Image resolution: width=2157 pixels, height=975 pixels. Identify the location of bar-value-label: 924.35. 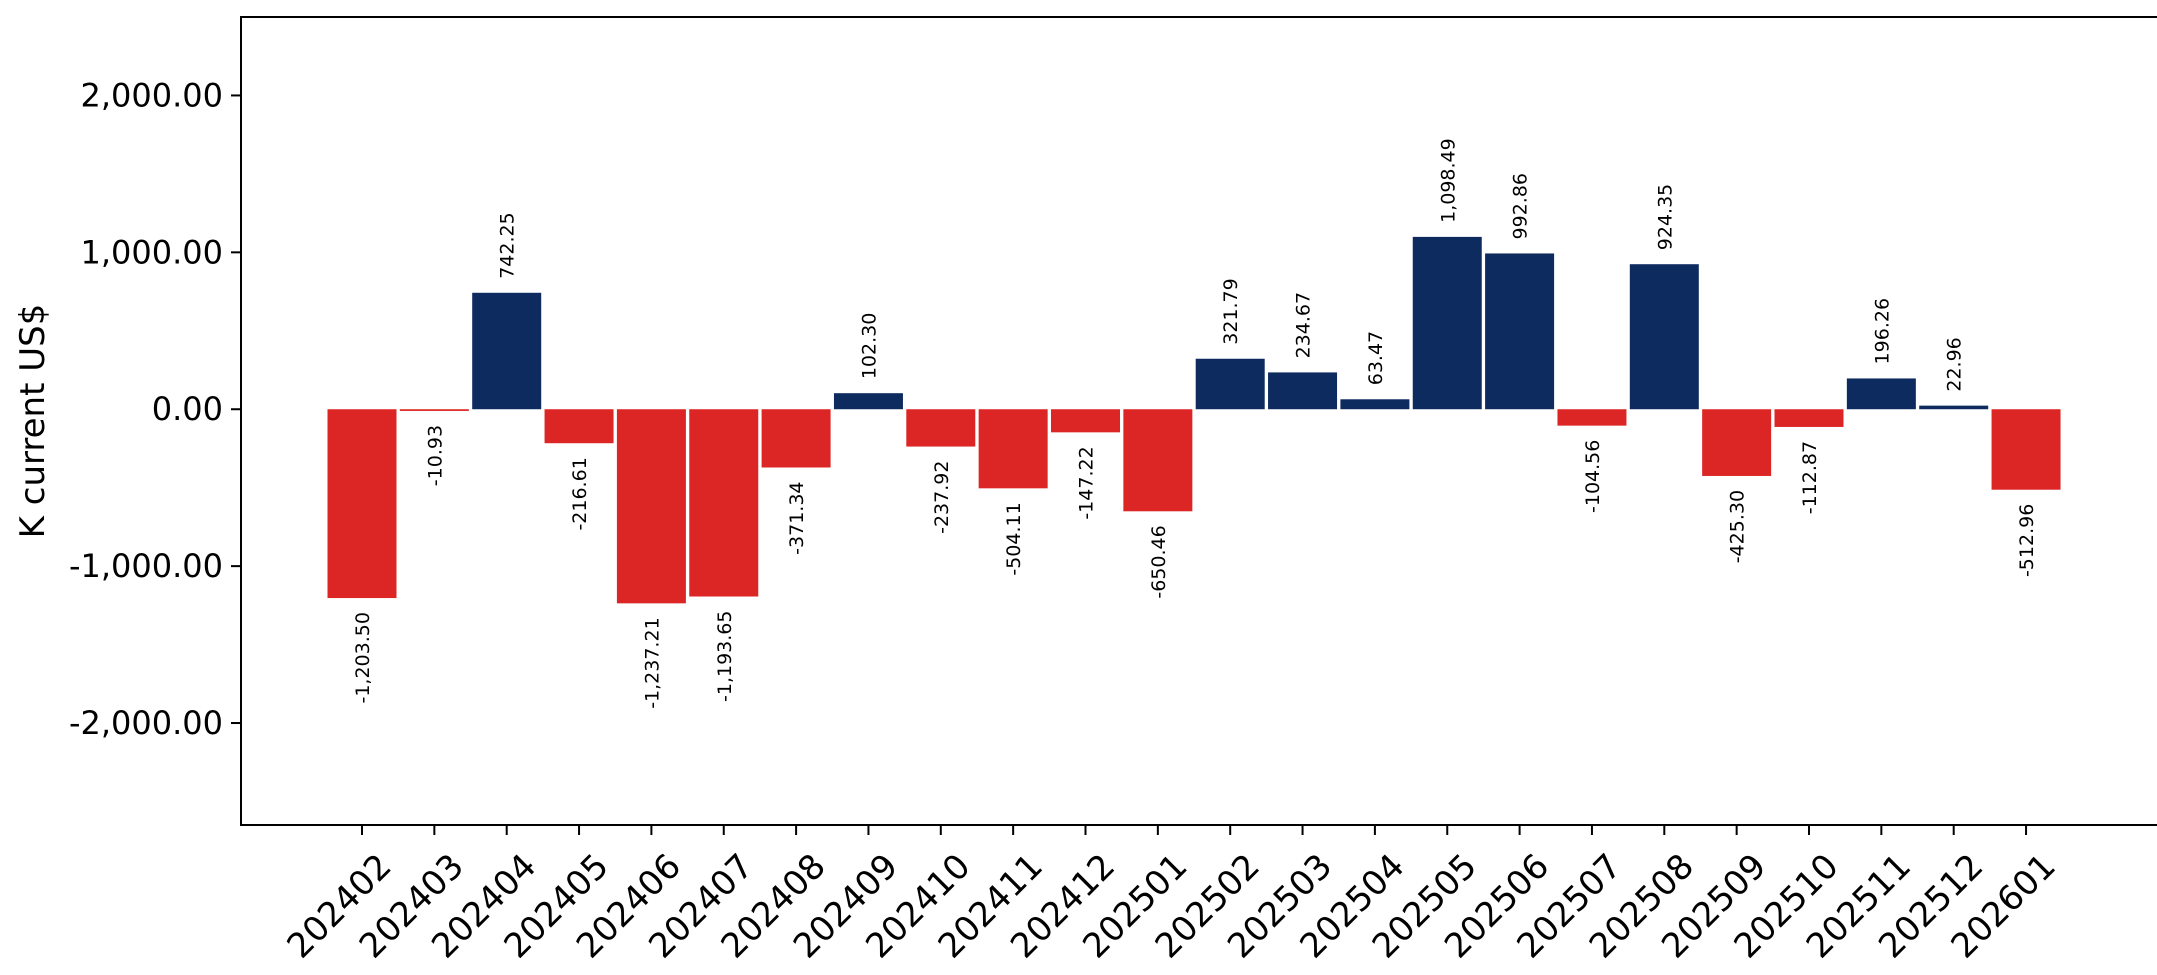
(1665, 217).